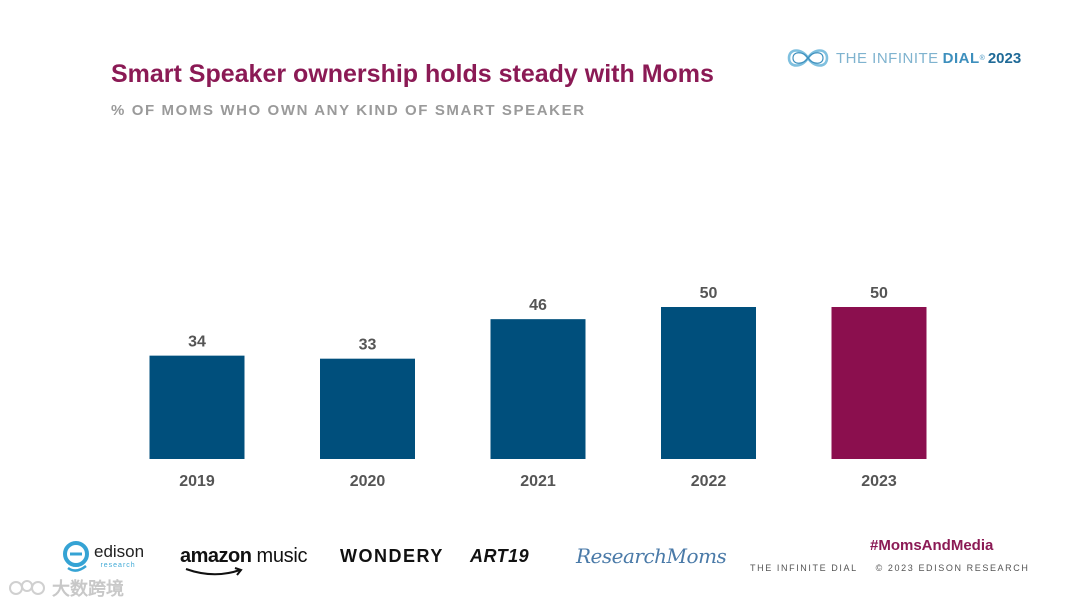 This screenshot has width=1080, height=608. Describe the element at coordinates (982, 58) in the screenshot. I see `brand-registered: ®` at that location.